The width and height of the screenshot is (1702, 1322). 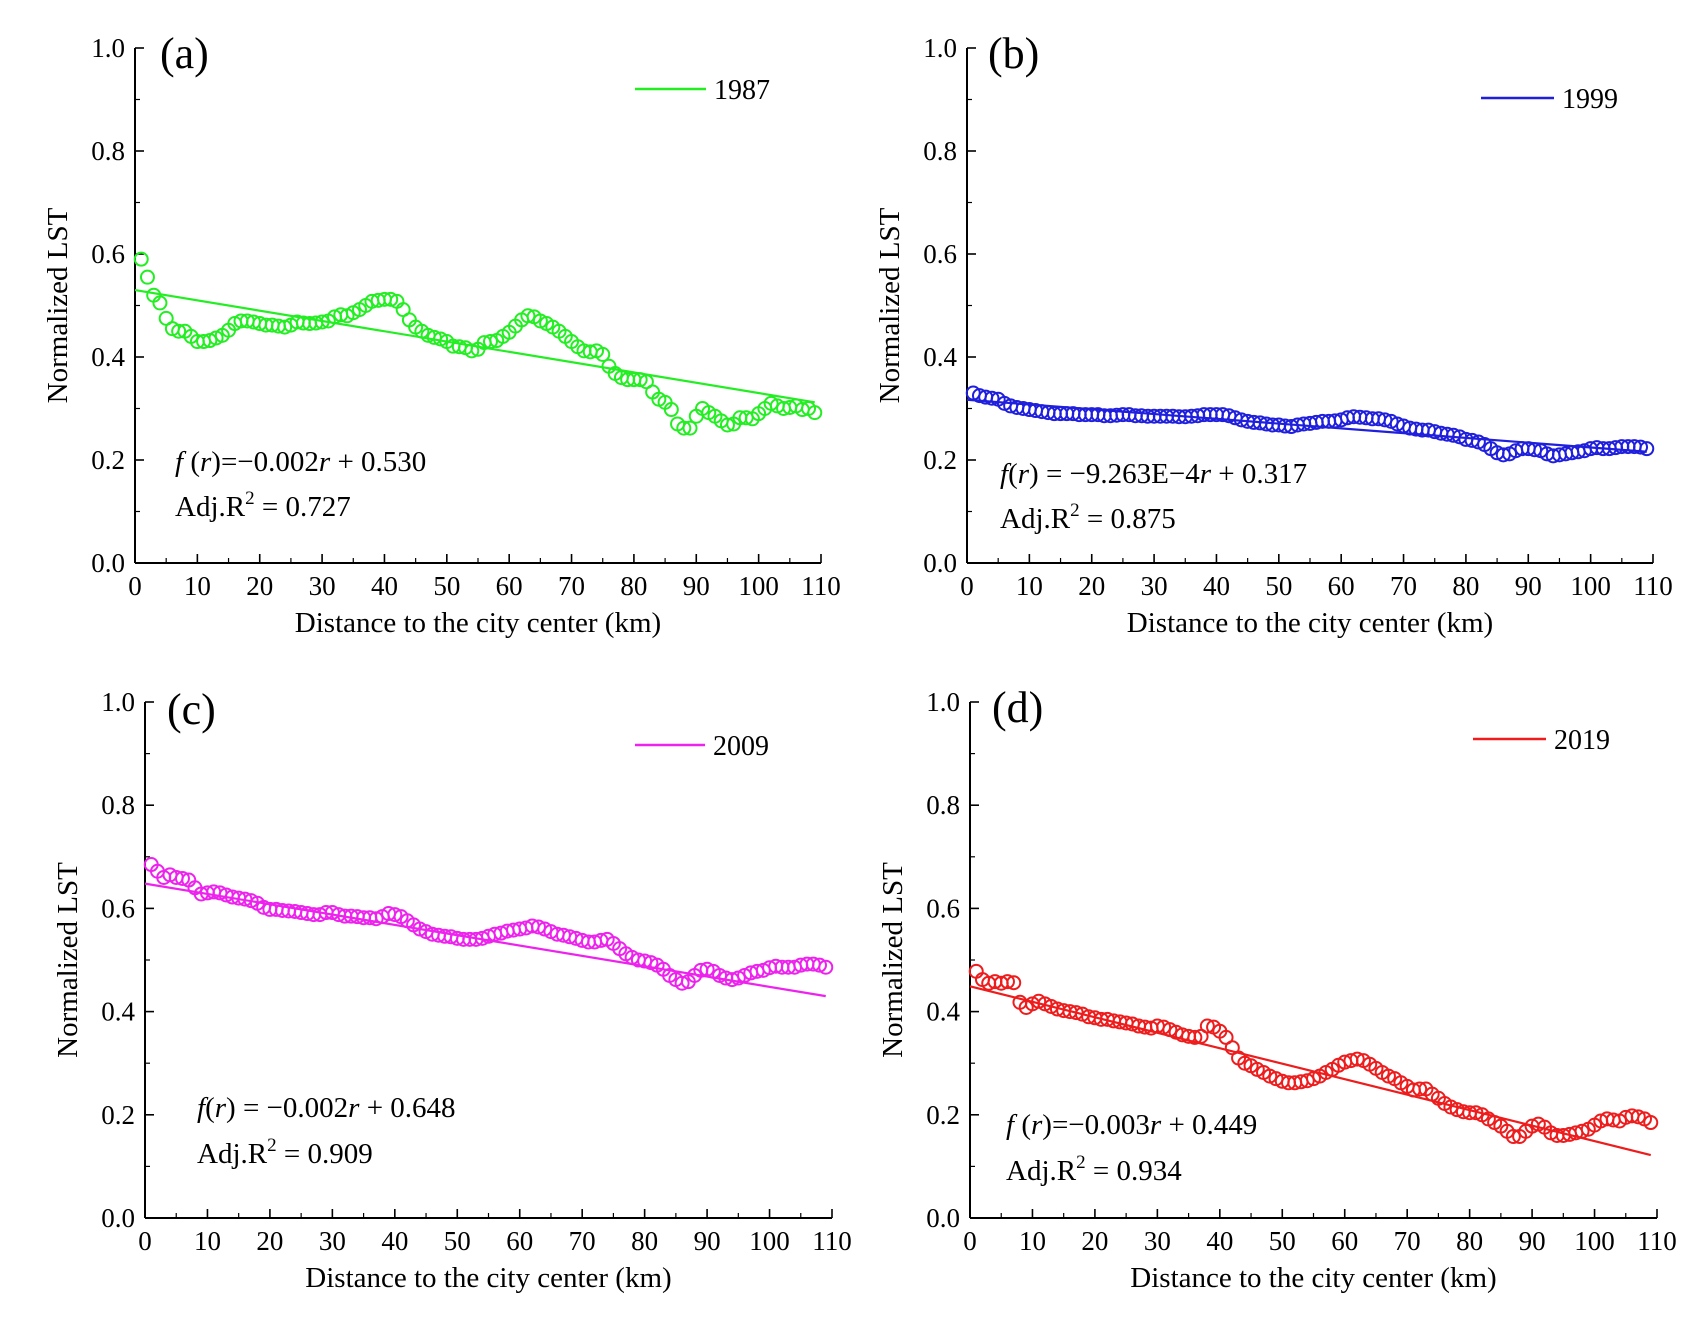 What do you see at coordinates (1590, 99) in the screenshot?
I see `legend-label: 1999` at bounding box center [1590, 99].